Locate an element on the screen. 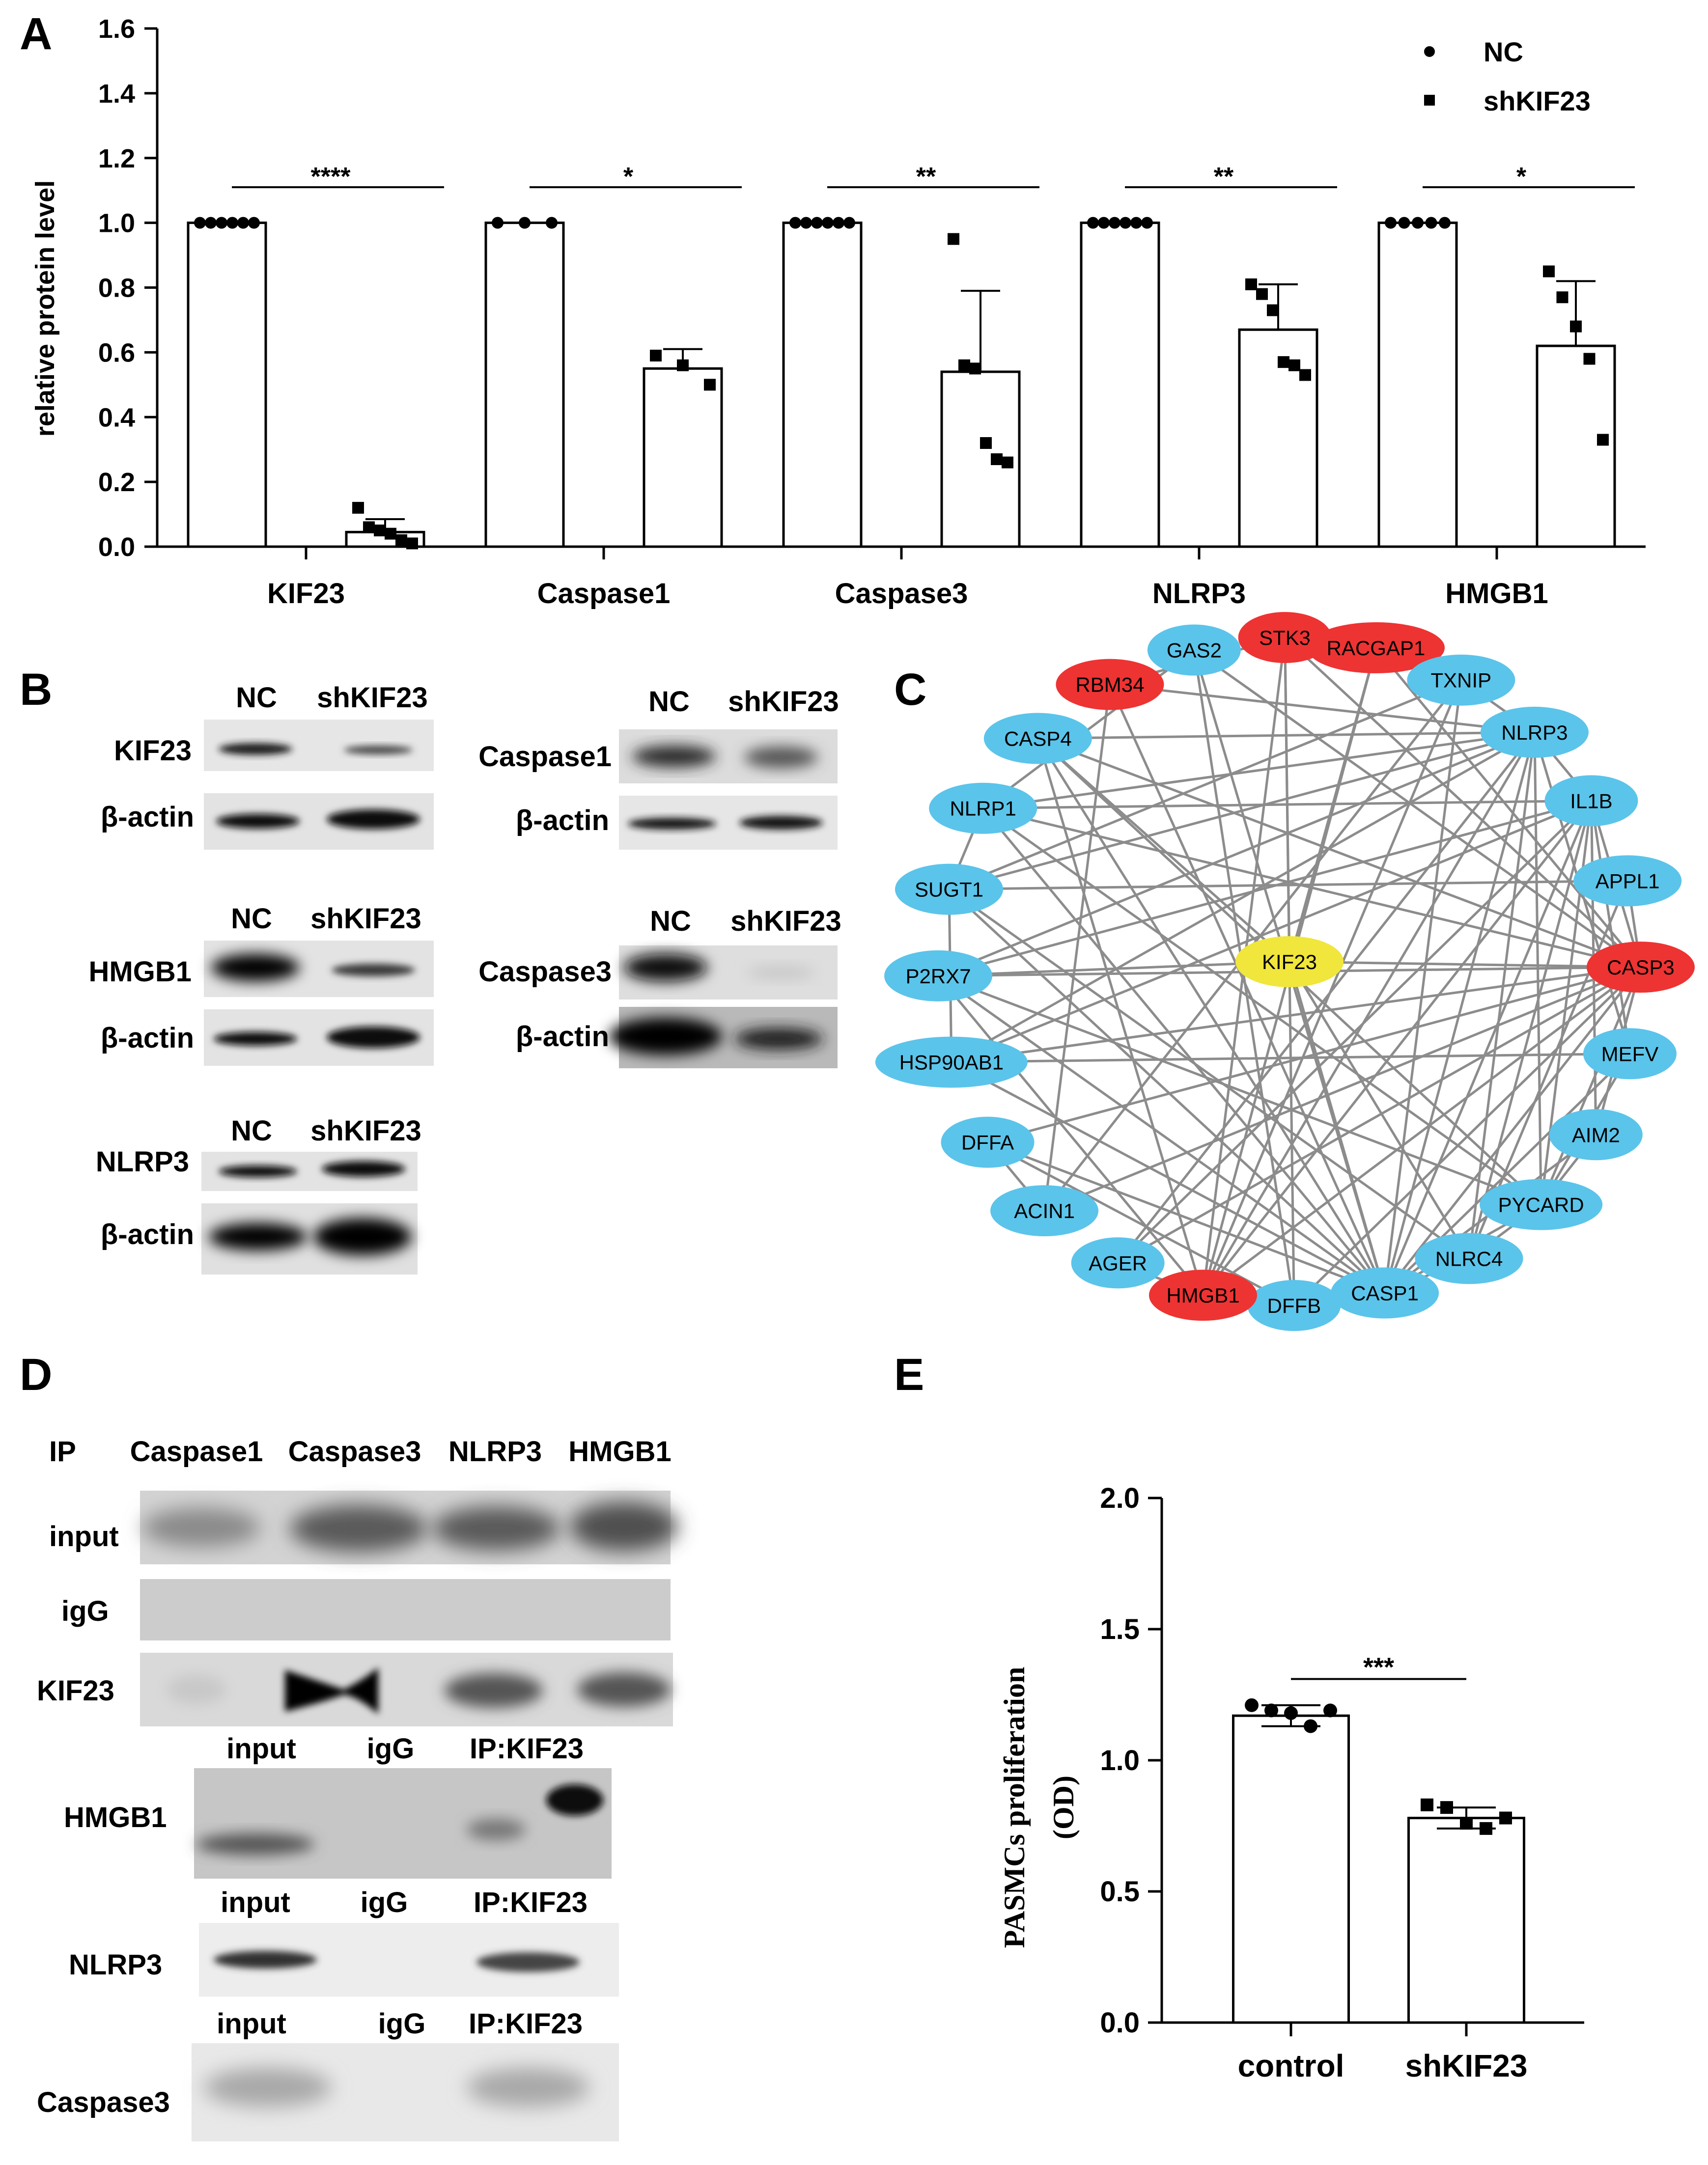  network-node-sugt1: SUGT1 is located at coordinates (949, 889).